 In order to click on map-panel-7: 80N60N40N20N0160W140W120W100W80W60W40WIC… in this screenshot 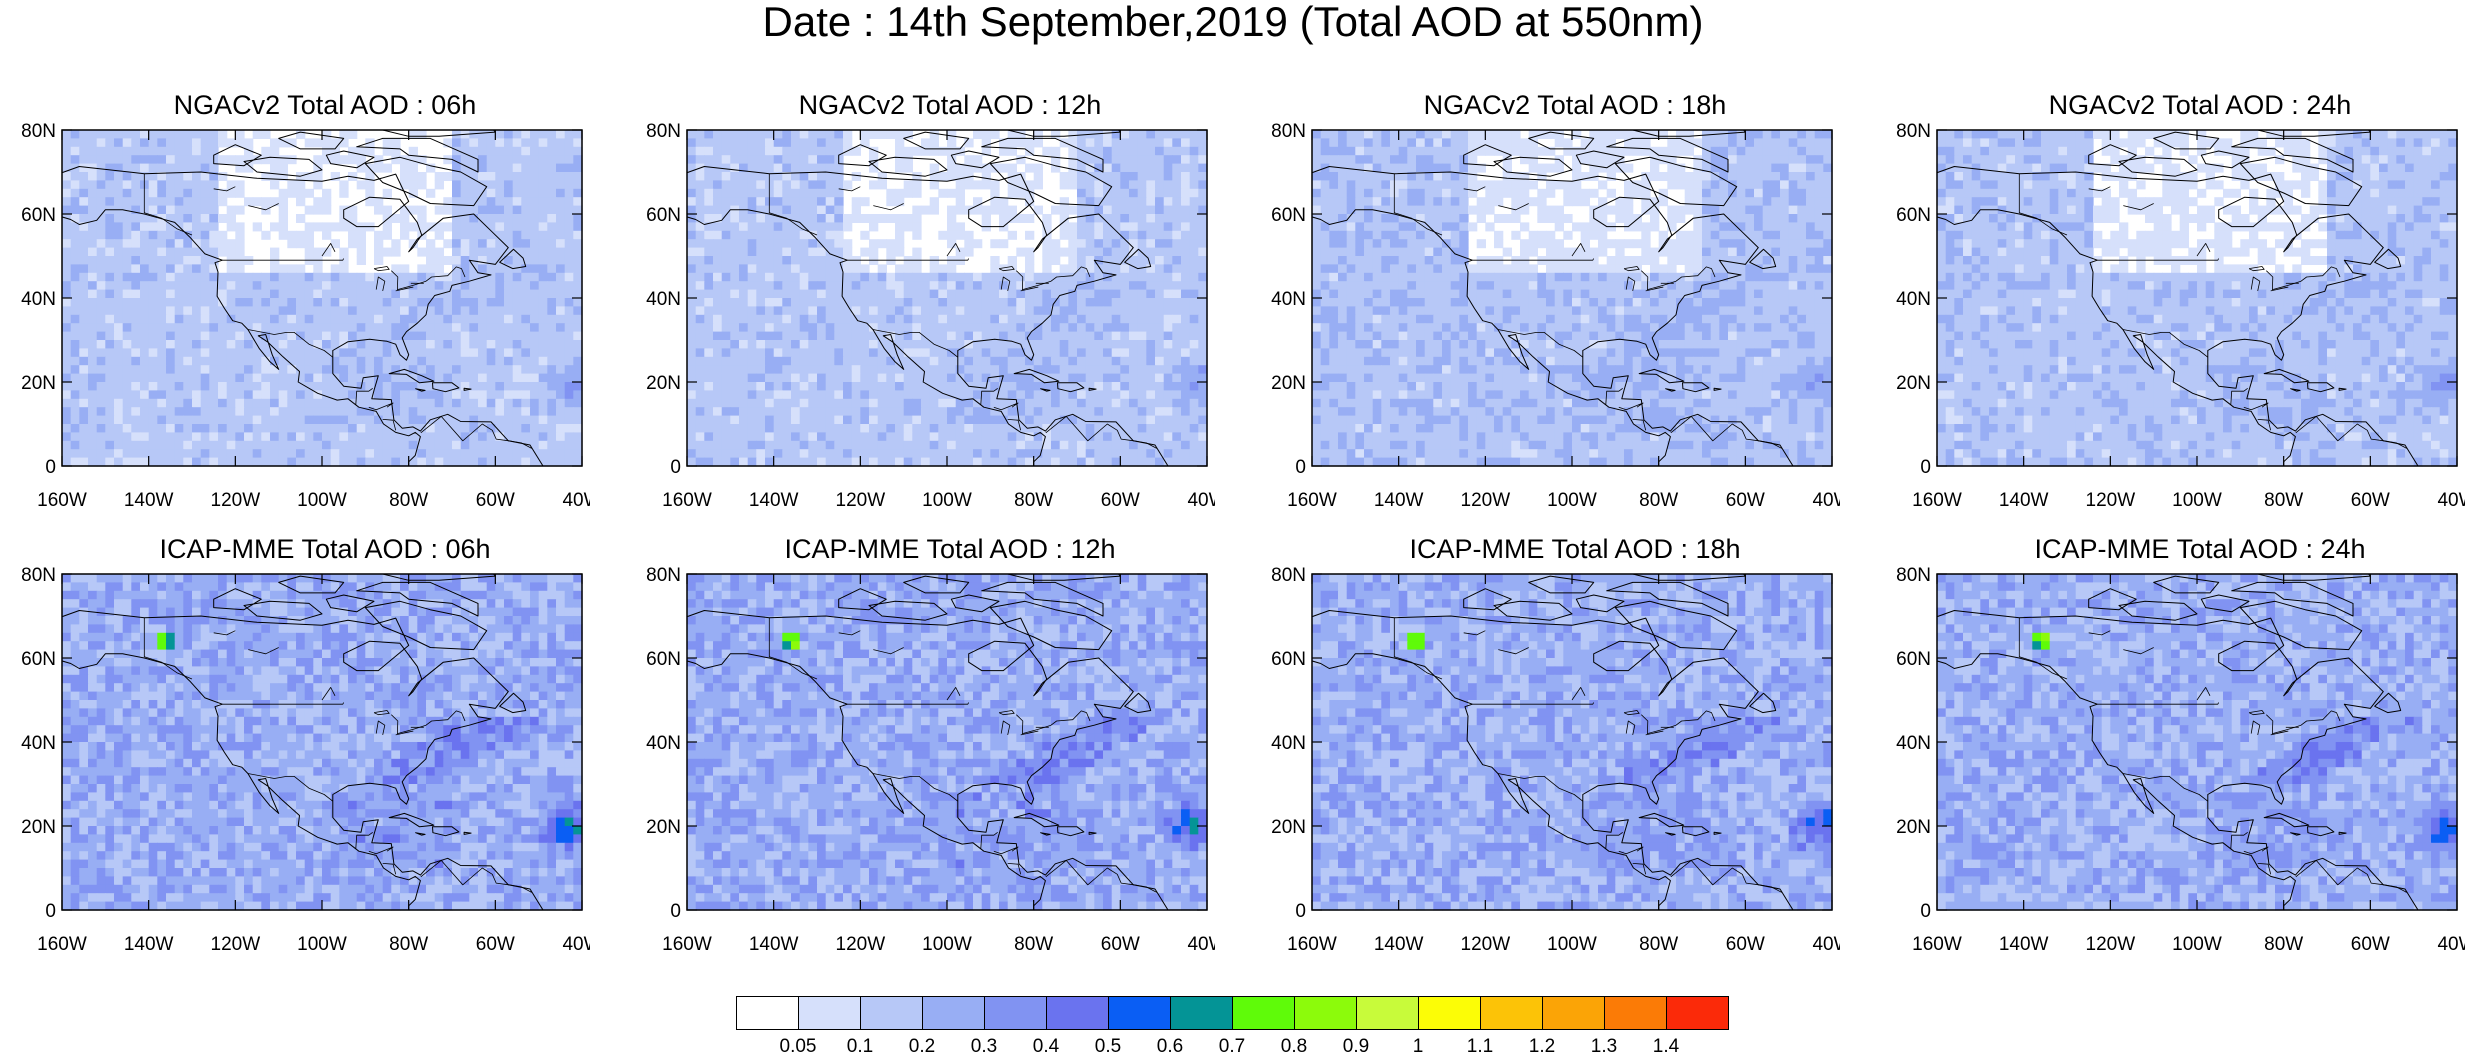, I will do `click(1545, 744)`.